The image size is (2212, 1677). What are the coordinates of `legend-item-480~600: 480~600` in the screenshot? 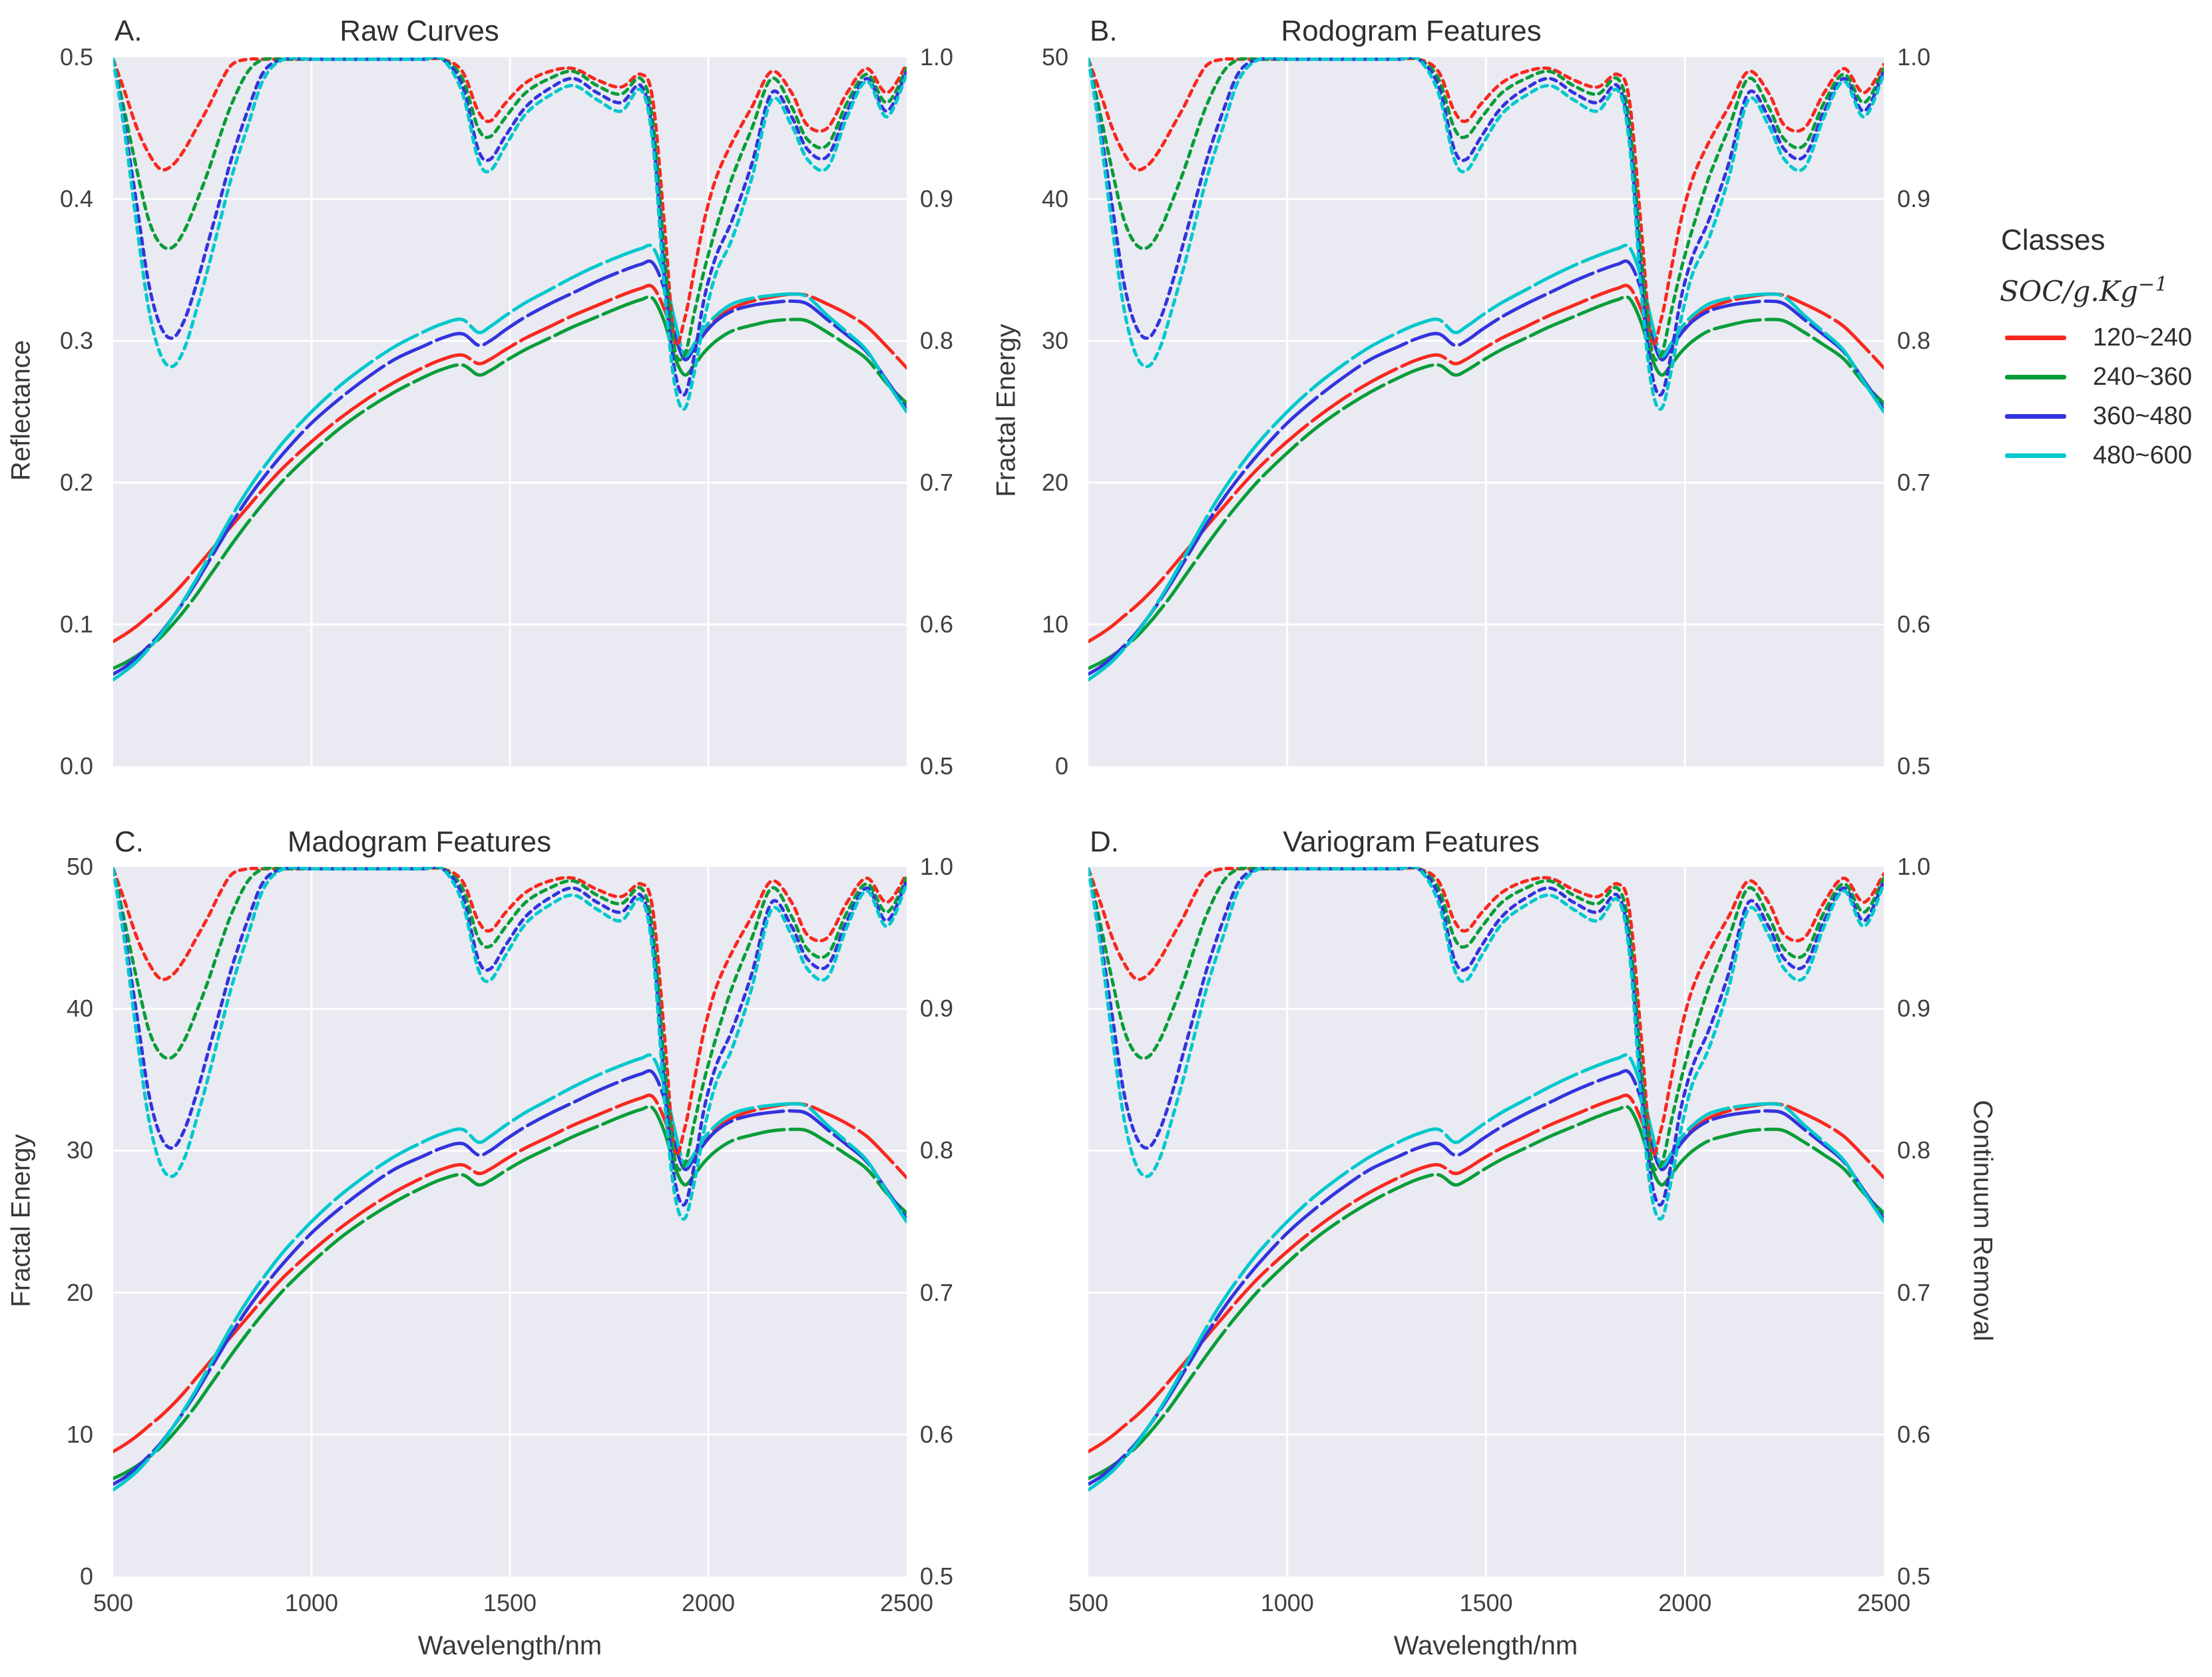 It's located at (2098, 455).